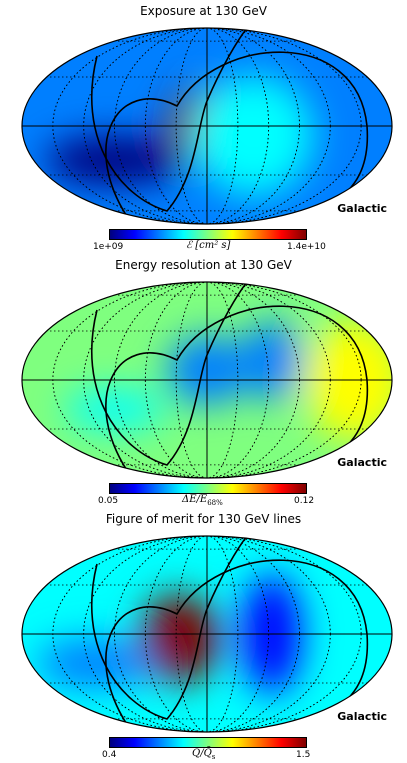 The width and height of the screenshot is (407, 763). I want to click on colorbar-min-label: 0.4, so click(109, 755).